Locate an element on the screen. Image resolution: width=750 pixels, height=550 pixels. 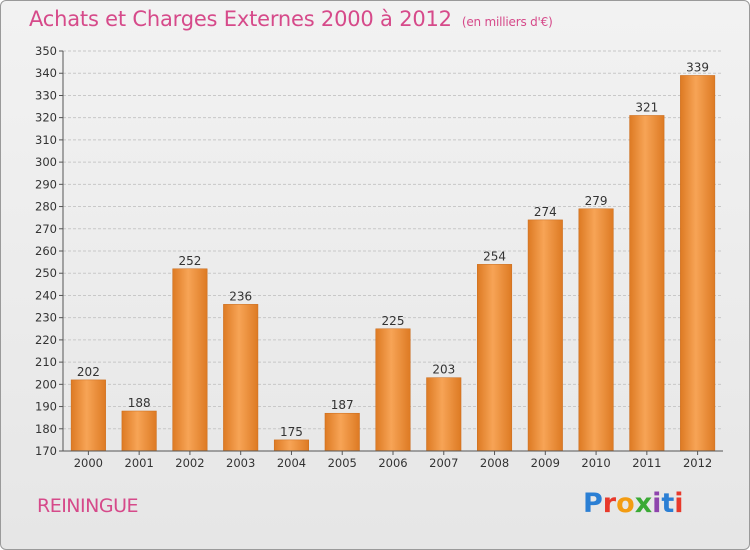
data-label: 203 is located at coordinates (443, 370).